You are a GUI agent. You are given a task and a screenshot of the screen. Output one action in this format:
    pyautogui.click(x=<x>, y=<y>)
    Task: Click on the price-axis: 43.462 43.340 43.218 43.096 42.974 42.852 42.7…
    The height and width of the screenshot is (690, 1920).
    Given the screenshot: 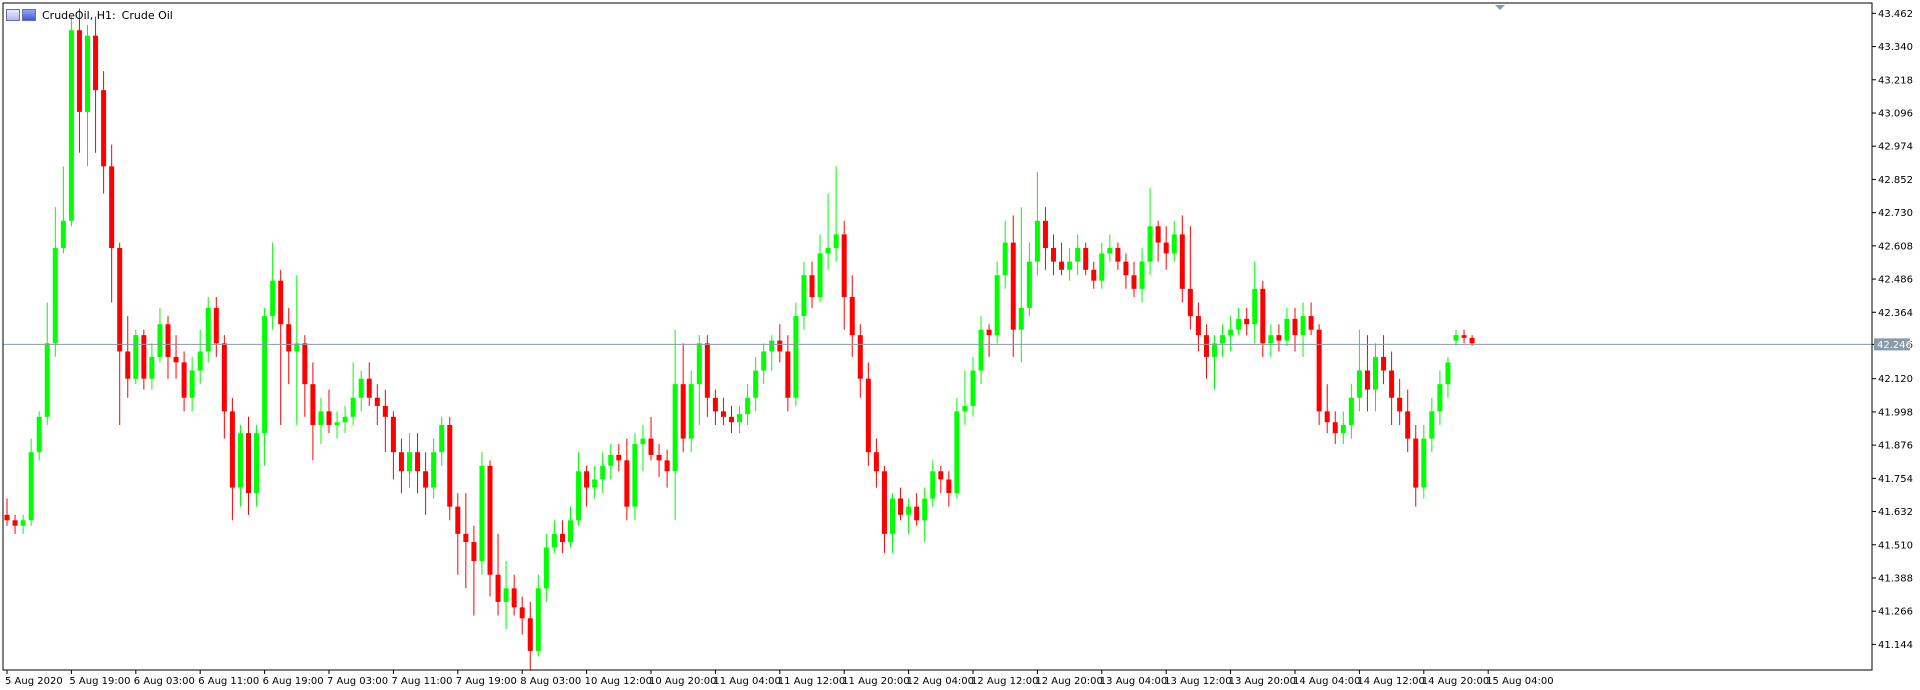 What is the action you would take?
    pyautogui.click(x=1892, y=330)
    